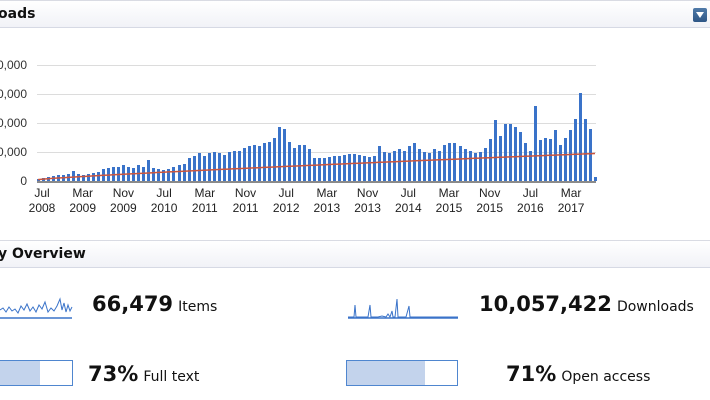 The height and width of the screenshot is (400, 710). I want to click on x-axis-line, so click(316, 182).